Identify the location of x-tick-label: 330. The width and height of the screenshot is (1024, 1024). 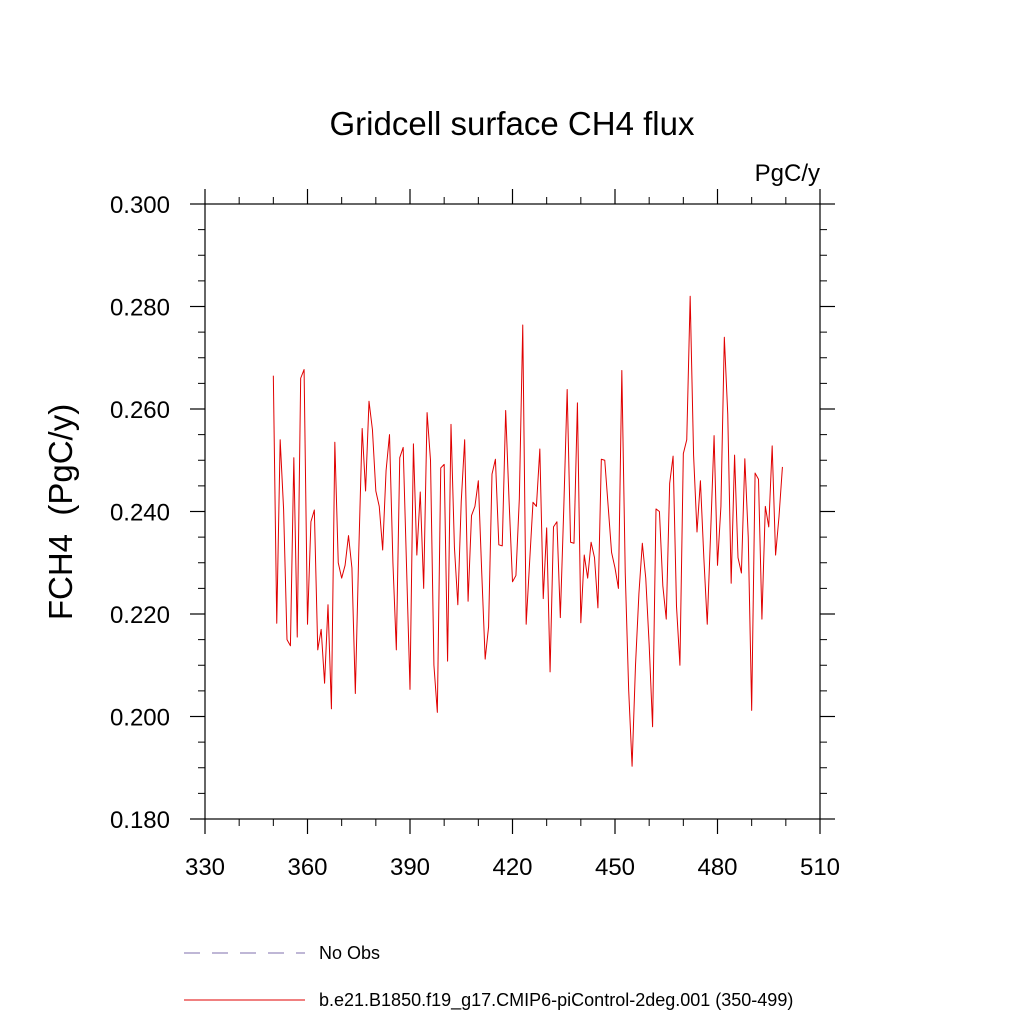
(205, 867).